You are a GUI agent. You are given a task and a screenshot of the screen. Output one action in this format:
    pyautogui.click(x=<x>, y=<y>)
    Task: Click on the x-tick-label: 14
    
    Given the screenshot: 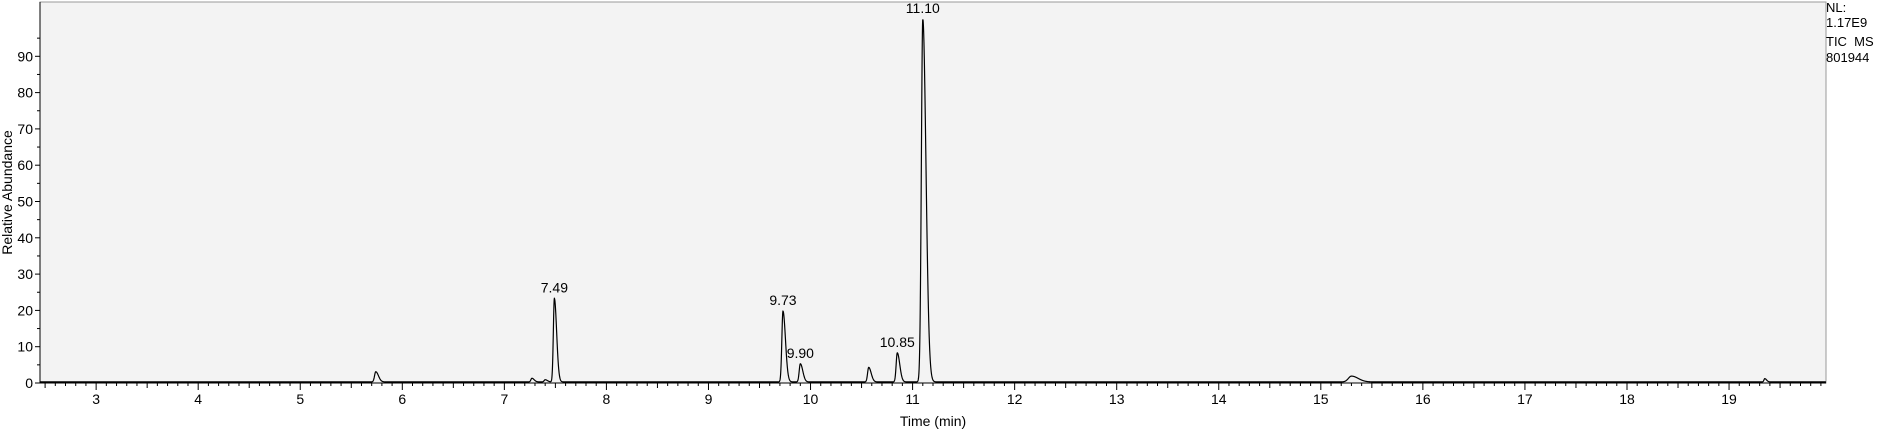 What is the action you would take?
    pyautogui.click(x=1219, y=399)
    